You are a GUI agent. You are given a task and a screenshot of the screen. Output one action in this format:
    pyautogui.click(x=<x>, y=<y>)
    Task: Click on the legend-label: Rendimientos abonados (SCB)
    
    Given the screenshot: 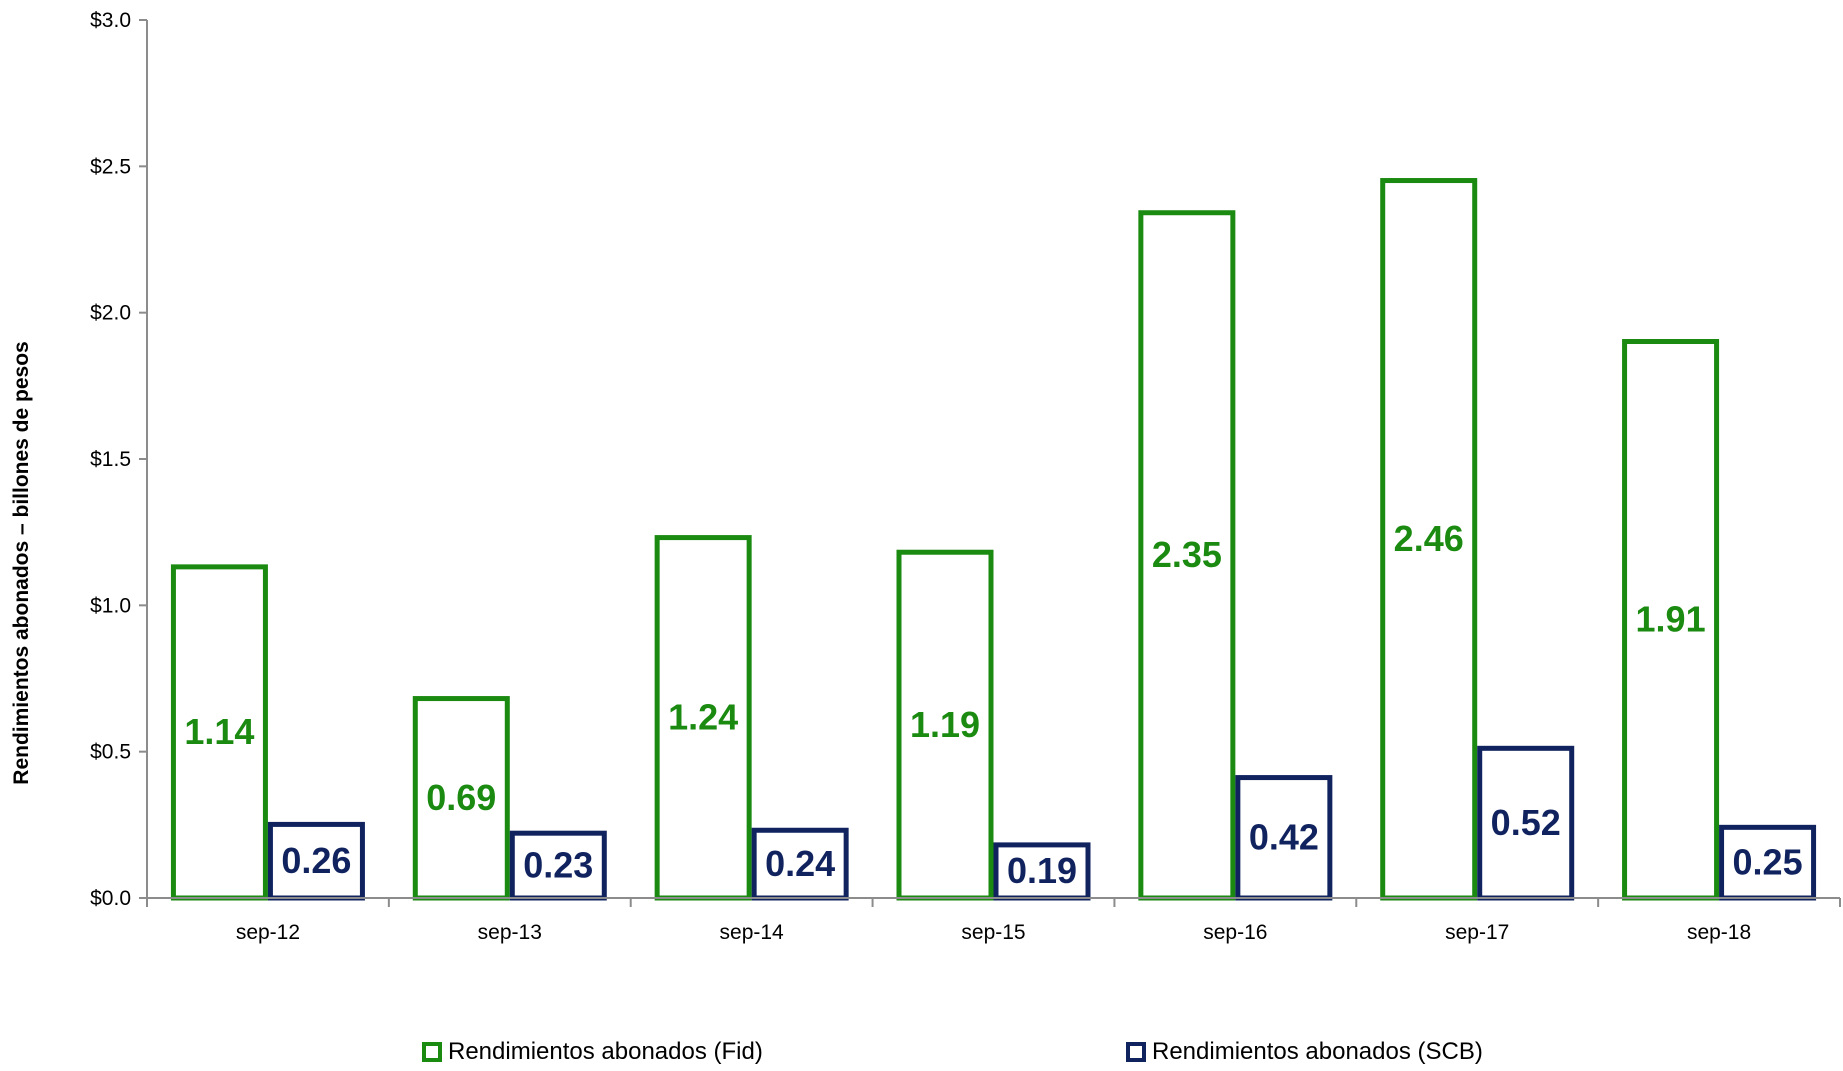 What is the action you would take?
    pyautogui.click(x=1317, y=1051)
    